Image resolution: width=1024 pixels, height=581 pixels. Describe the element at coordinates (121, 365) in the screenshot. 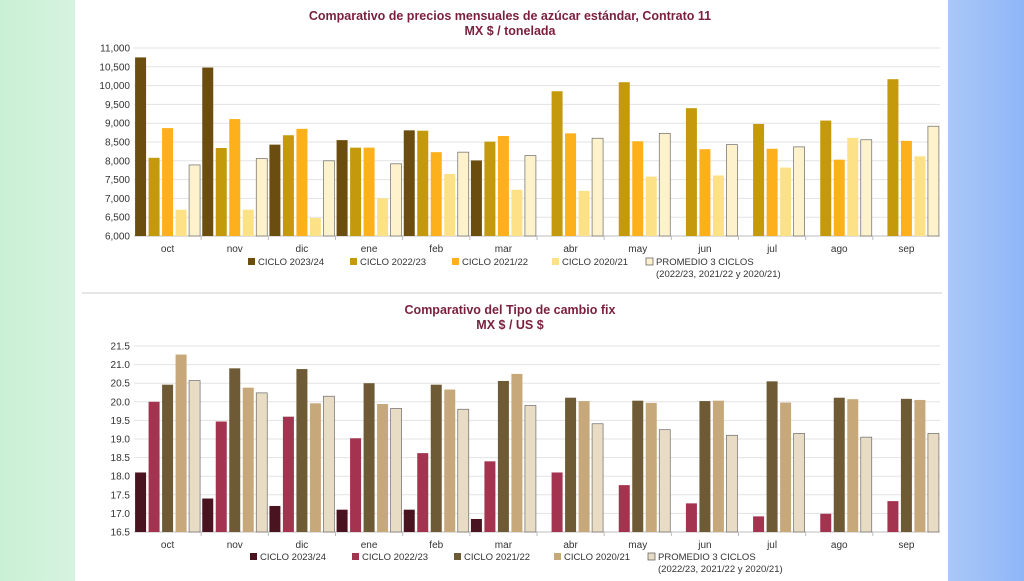

I see `y-tick-label: 21.0` at that location.